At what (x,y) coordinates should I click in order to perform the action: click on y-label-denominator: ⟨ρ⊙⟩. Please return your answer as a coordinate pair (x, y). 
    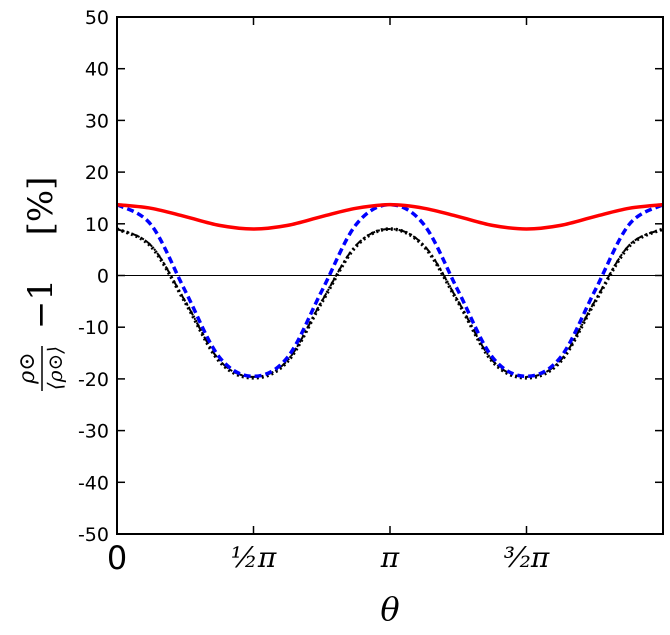
    Looking at the image, I should click on (55, 368).